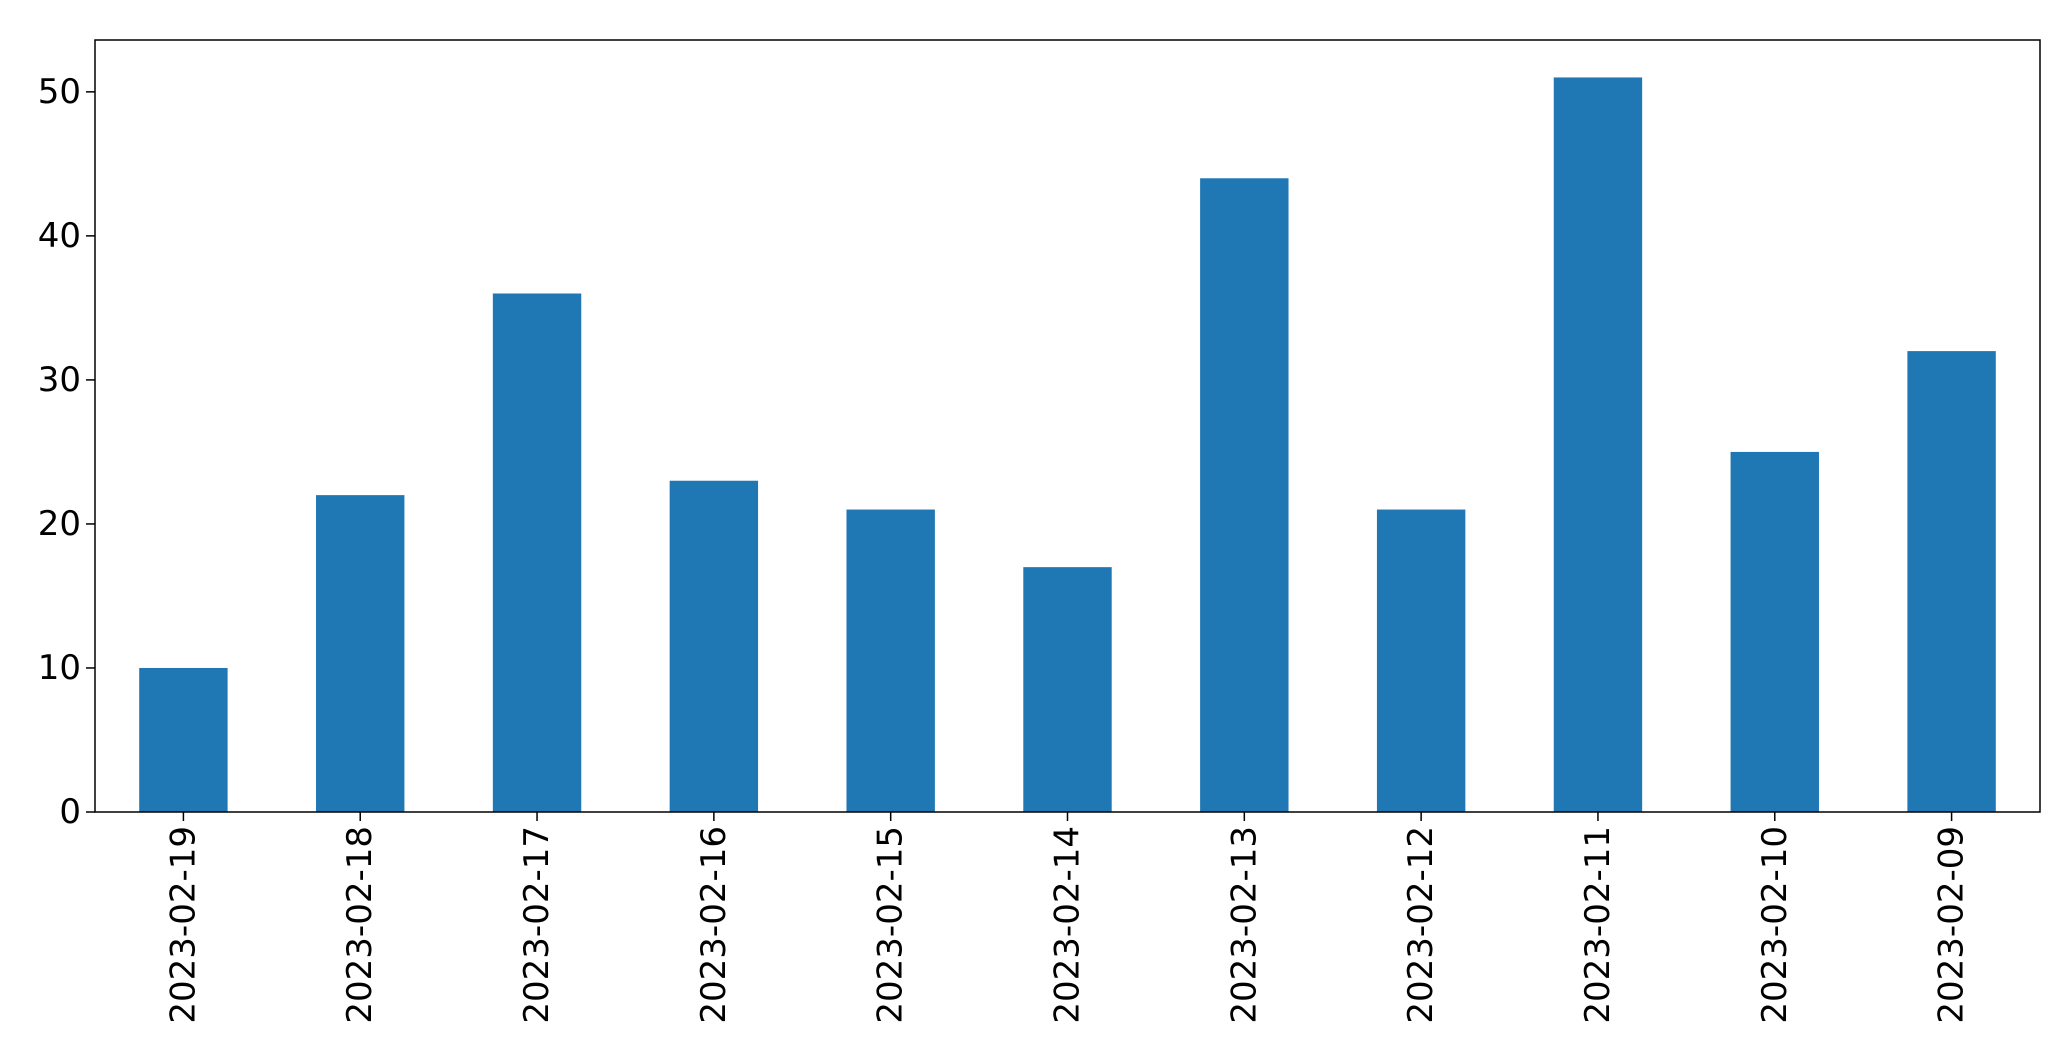 Image resolution: width=2071 pixels, height=1061 pixels. I want to click on y-axis: 0 10 20 30 40 50, so click(66, 452).